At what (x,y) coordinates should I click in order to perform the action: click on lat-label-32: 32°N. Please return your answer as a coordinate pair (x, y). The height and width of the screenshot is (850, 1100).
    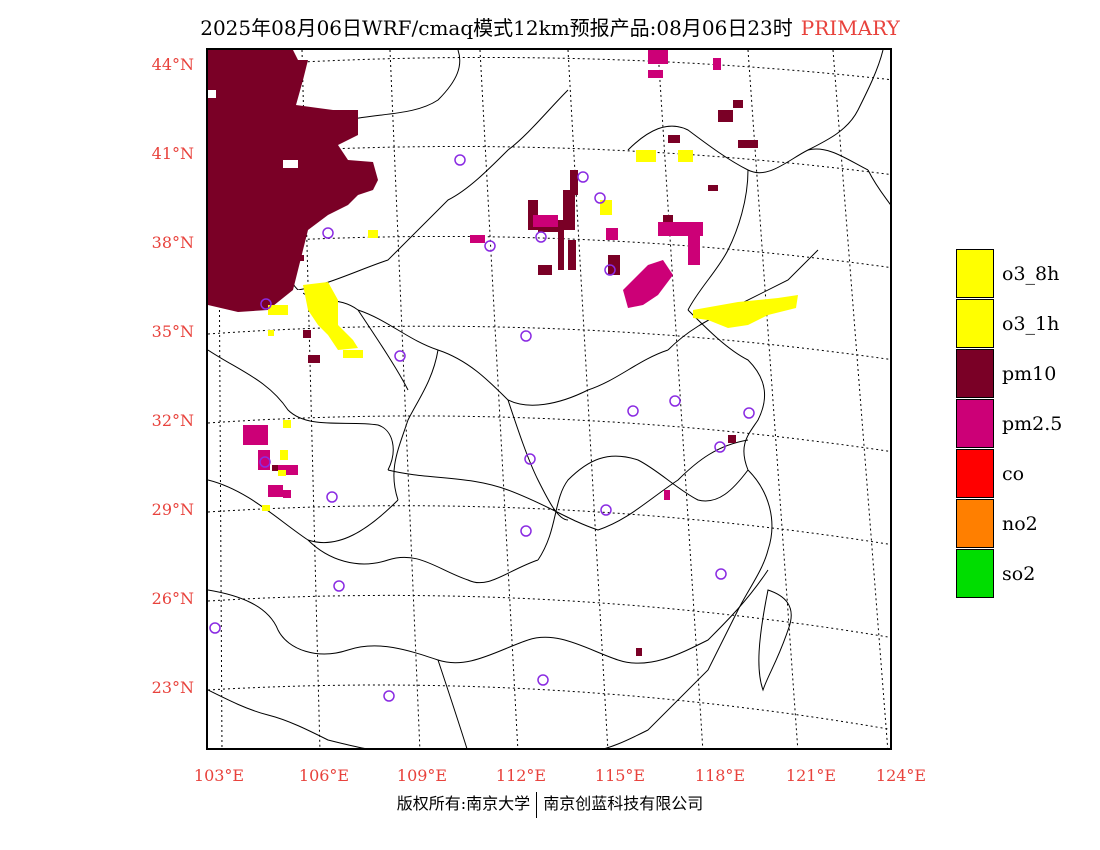
    Looking at the image, I should click on (172, 420).